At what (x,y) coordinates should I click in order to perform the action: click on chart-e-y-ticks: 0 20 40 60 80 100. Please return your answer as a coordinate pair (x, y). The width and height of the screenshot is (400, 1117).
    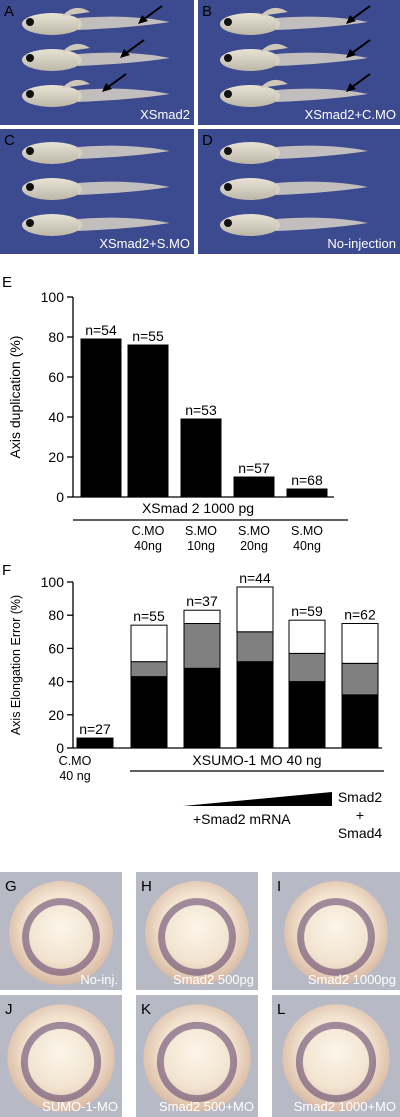
    Looking at the image, I should click on (57, 397).